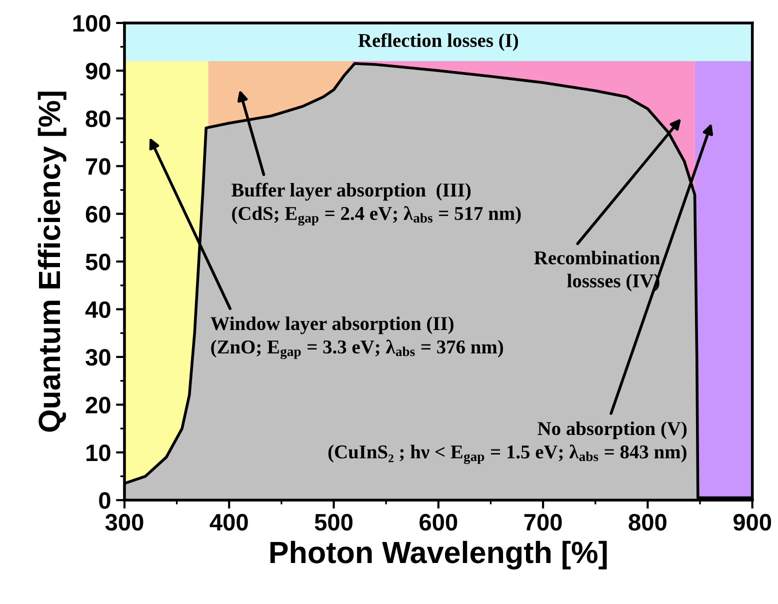 The width and height of the screenshot is (778, 604). What do you see at coordinates (91, 23) in the screenshot?
I see `y-tick-label: 100` at bounding box center [91, 23].